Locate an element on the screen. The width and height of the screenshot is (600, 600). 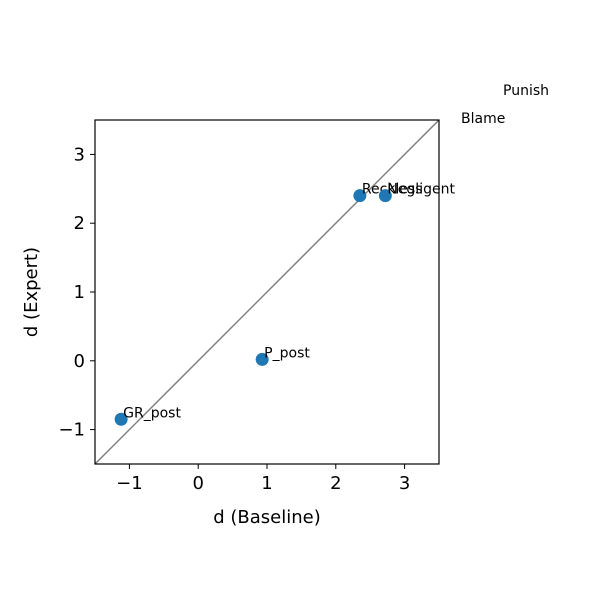
outside-labels-layer: Punish Blame is located at coordinates (505, 105).